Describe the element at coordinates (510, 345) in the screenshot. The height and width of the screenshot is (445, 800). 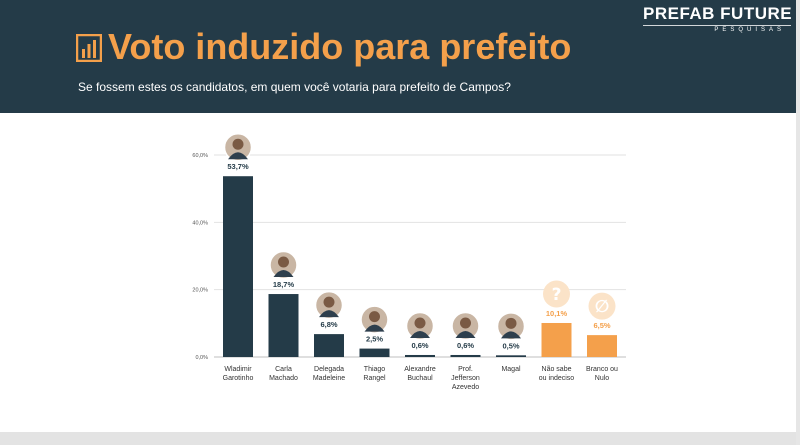
I see `data-label: 0,5%` at that location.